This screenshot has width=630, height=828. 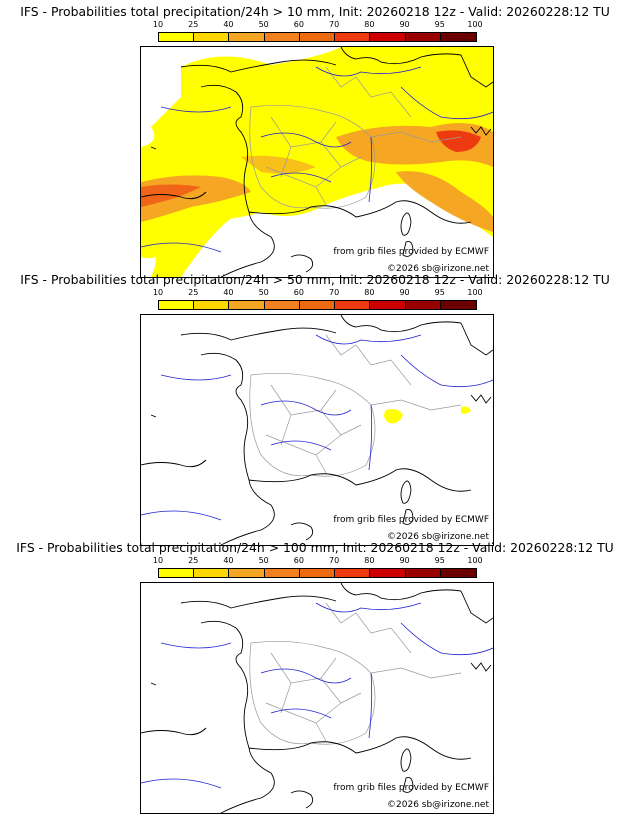 What do you see at coordinates (427, 415) in the screenshot?
I see `precipitation-field` at bounding box center [427, 415].